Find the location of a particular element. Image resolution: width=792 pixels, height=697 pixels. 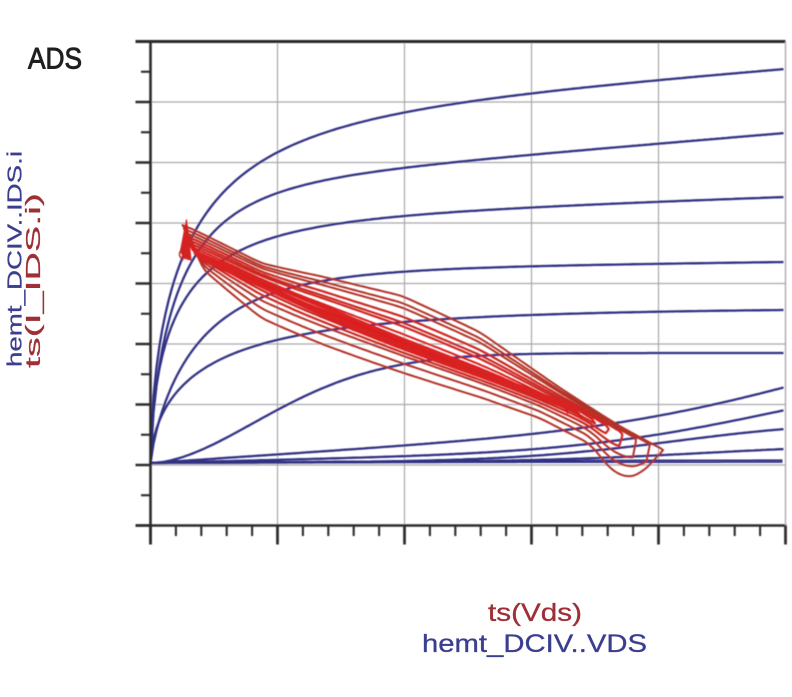

svg-text: hemt_DCIV..IDS.i is located at coordinates (15, 259).